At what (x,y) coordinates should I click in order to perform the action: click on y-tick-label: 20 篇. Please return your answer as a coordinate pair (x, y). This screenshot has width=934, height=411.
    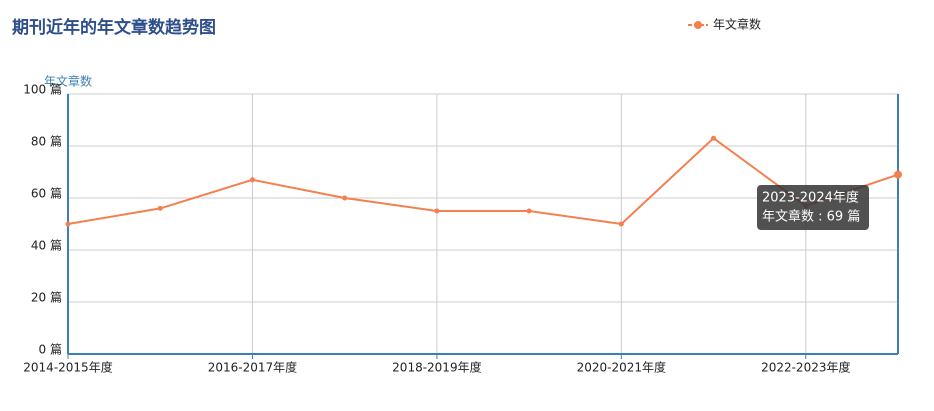
    Looking at the image, I should click on (46, 297).